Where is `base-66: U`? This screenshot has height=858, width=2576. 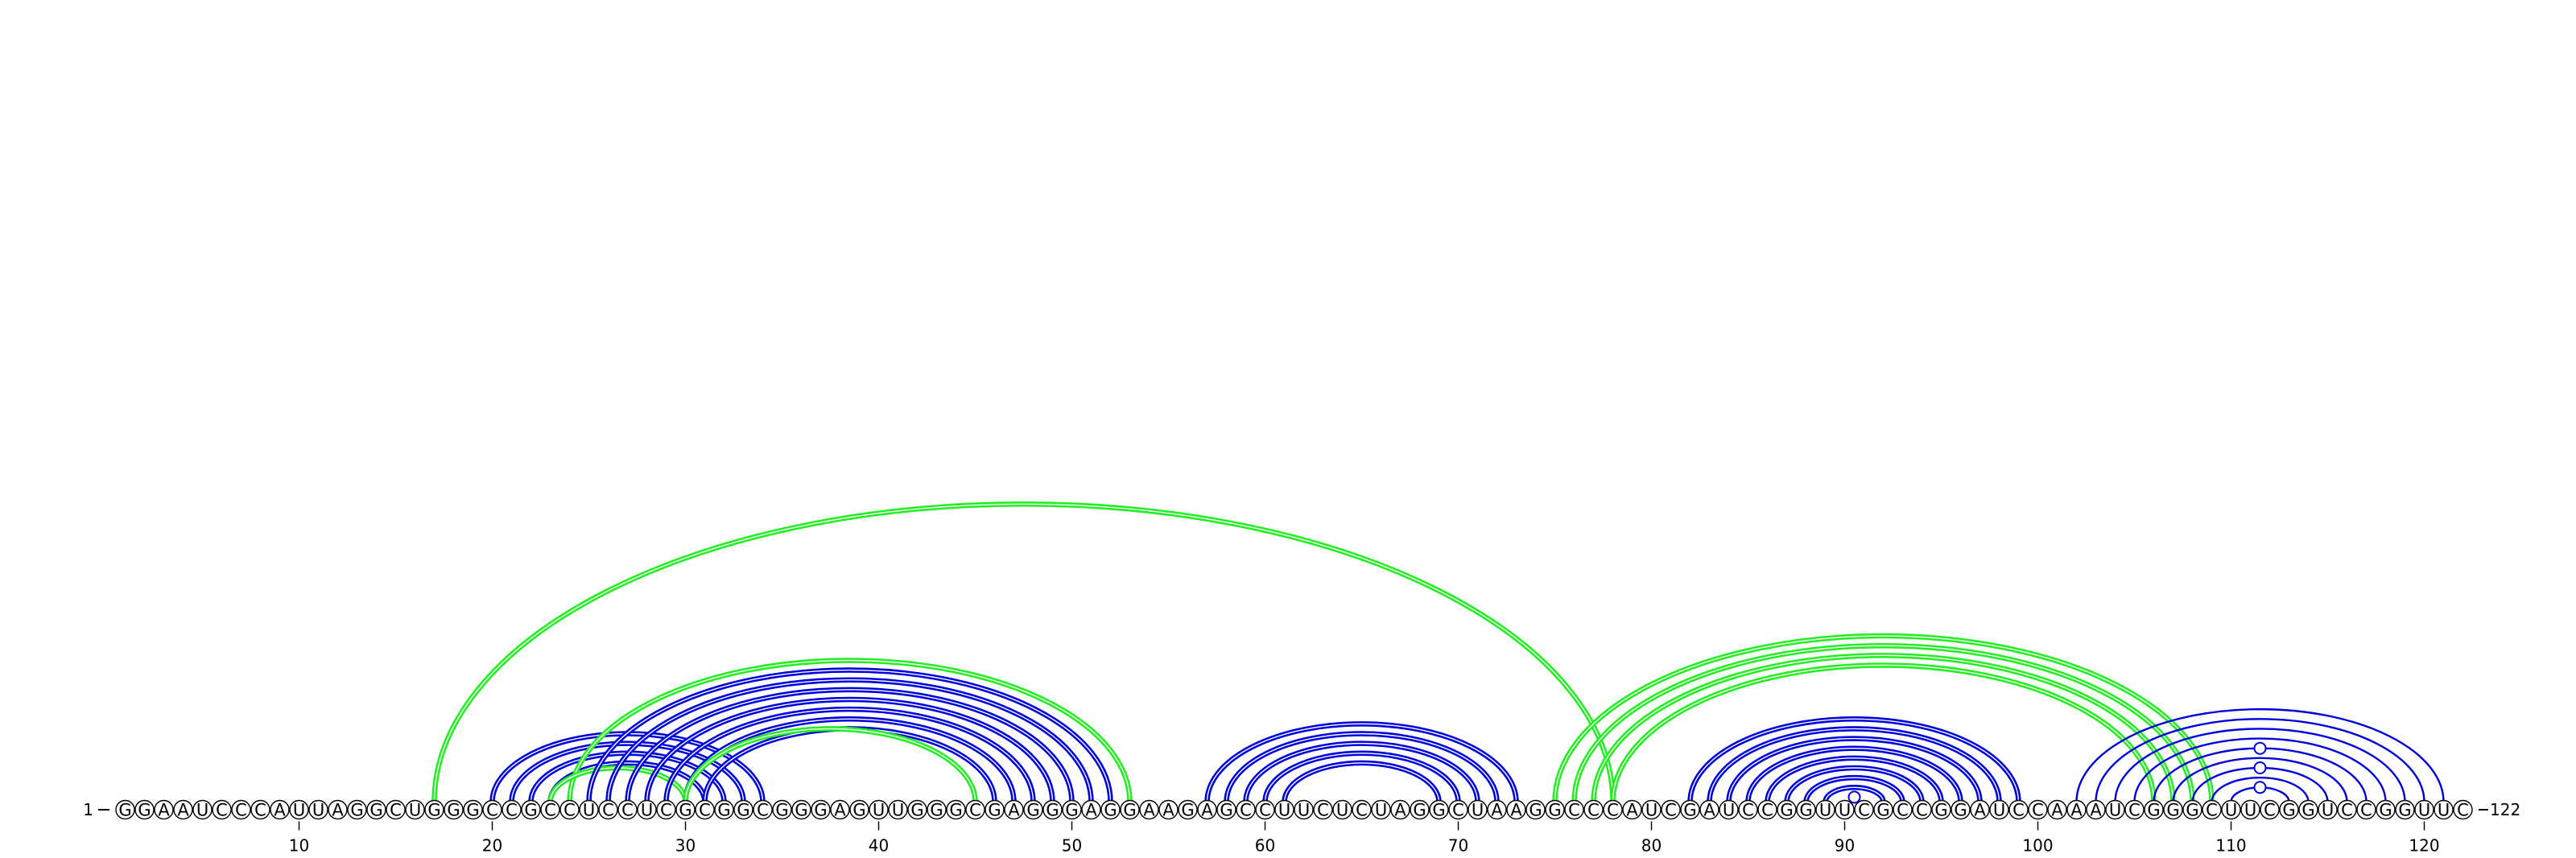 base-66: U is located at coordinates (1381, 809).